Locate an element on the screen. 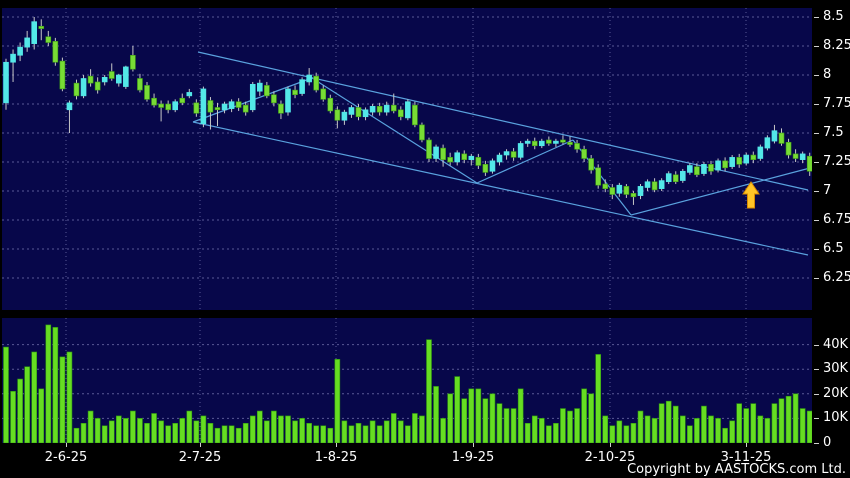 The image size is (850, 478). date-tick-label: 2-7-25 is located at coordinates (200, 457).